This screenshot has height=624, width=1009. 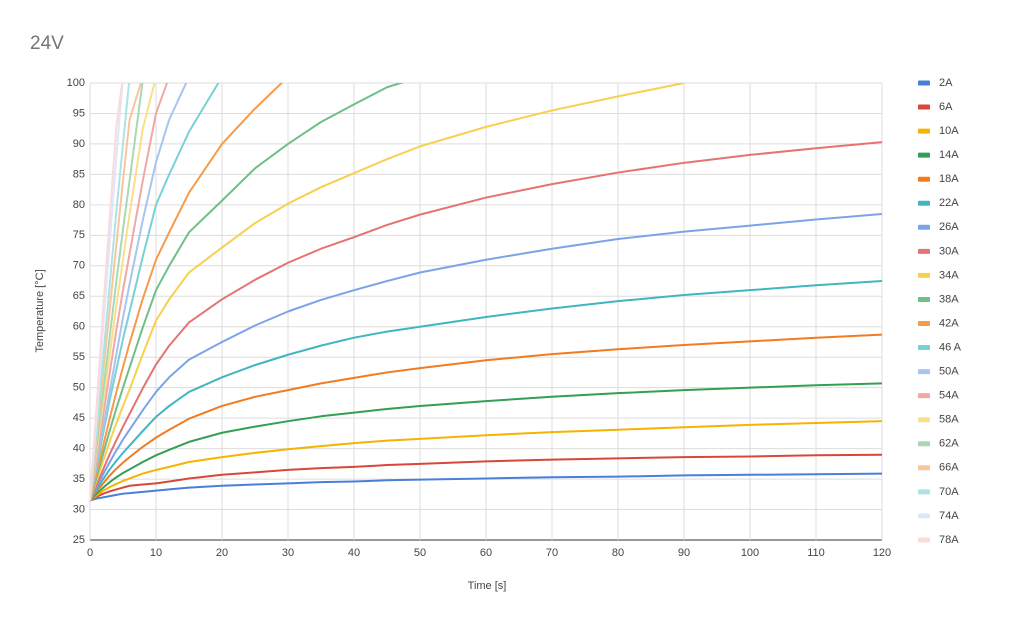 What do you see at coordinates (79, 296) in the screenshot?
I see `y-tick-label: 65` at bounding box center [79, 296].